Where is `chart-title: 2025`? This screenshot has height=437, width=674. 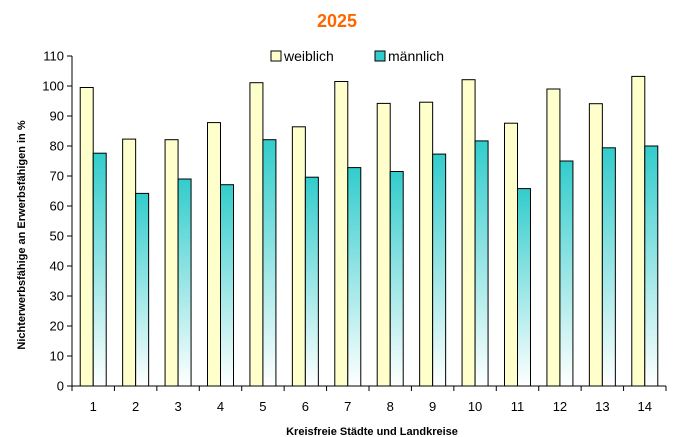 chart-title: 2025 is located at coordinates (337, 21).